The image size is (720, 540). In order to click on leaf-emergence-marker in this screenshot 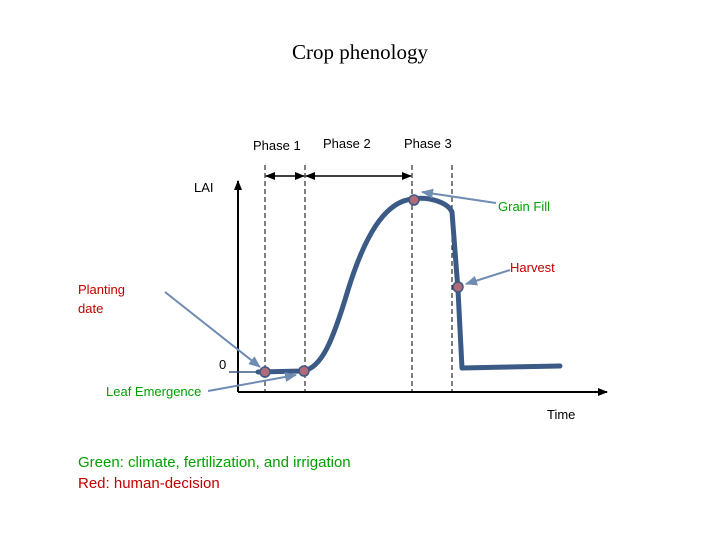, I will do `click(304, 371)`.